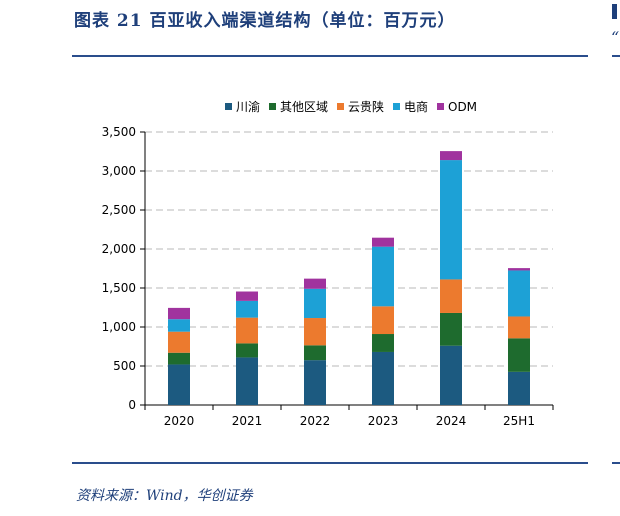  I want to click on x-tick-label: 2020, so click(179, 421).